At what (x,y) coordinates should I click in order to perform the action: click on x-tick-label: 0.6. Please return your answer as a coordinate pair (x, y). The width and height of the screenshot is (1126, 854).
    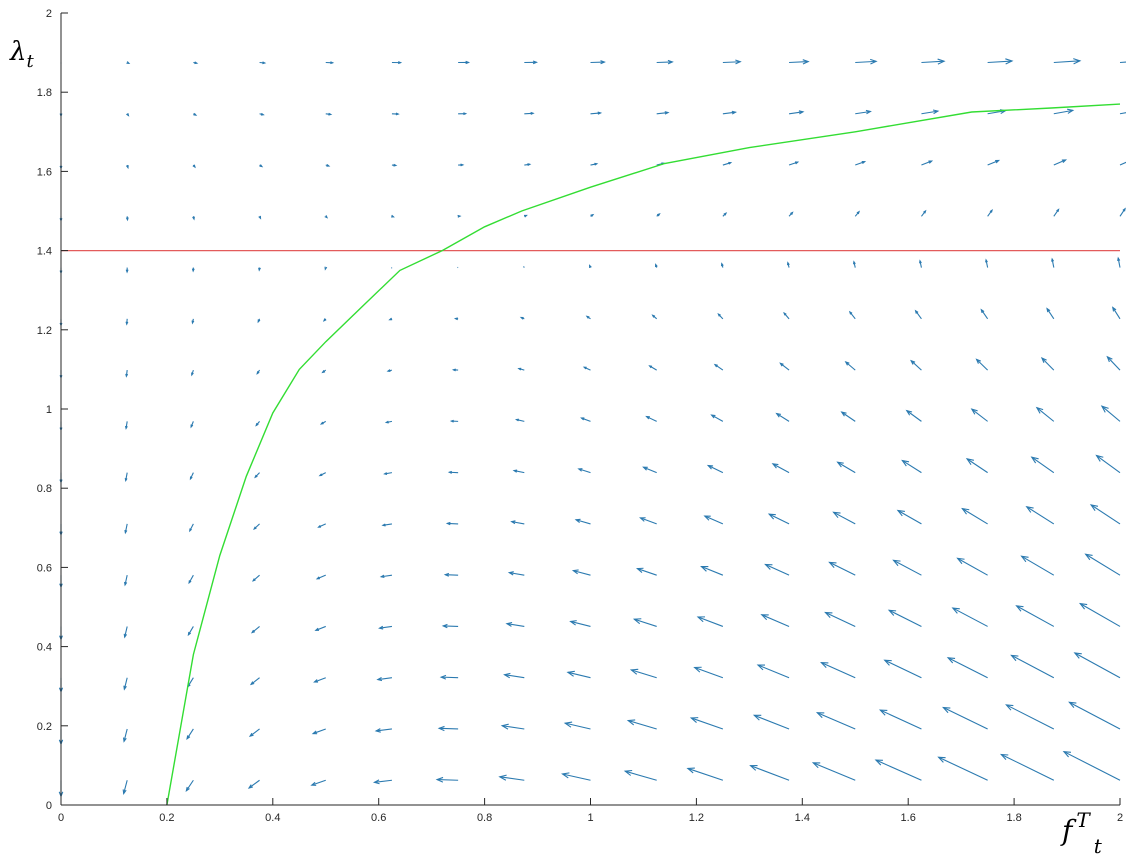
    Looking at the image, I should click on (378, 818).